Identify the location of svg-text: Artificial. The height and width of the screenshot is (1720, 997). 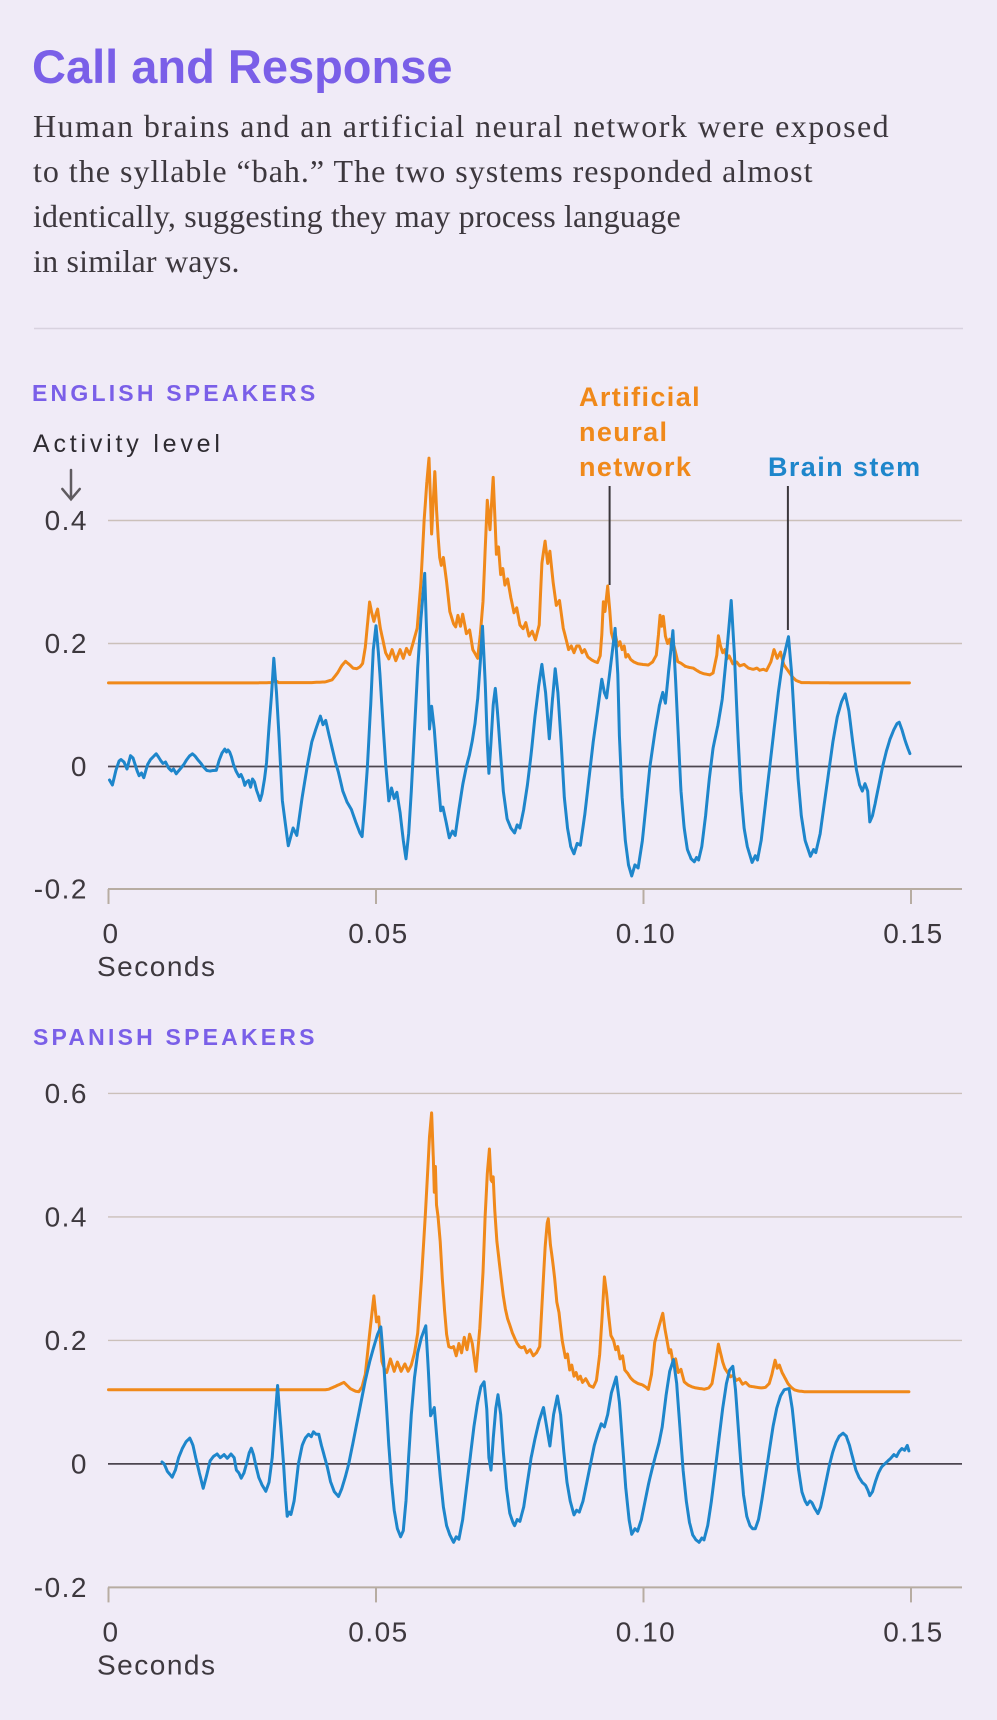
(640, 397).